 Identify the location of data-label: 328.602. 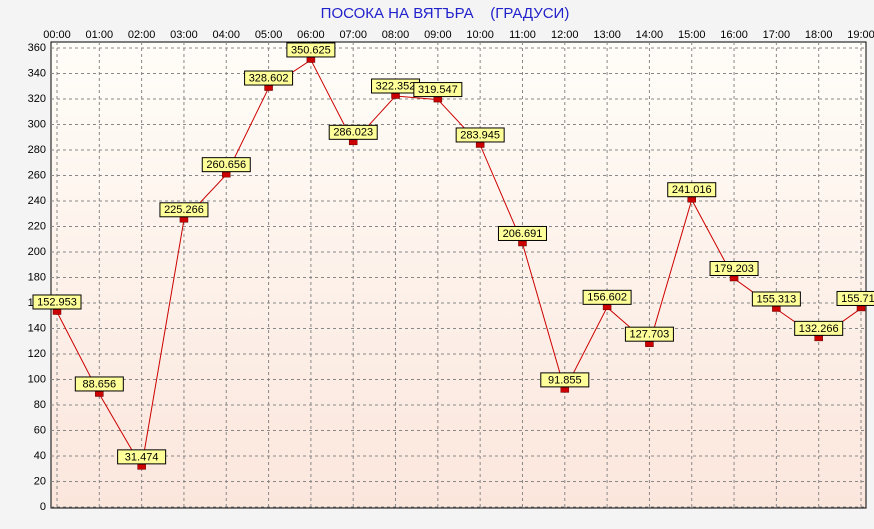
(269, 78).